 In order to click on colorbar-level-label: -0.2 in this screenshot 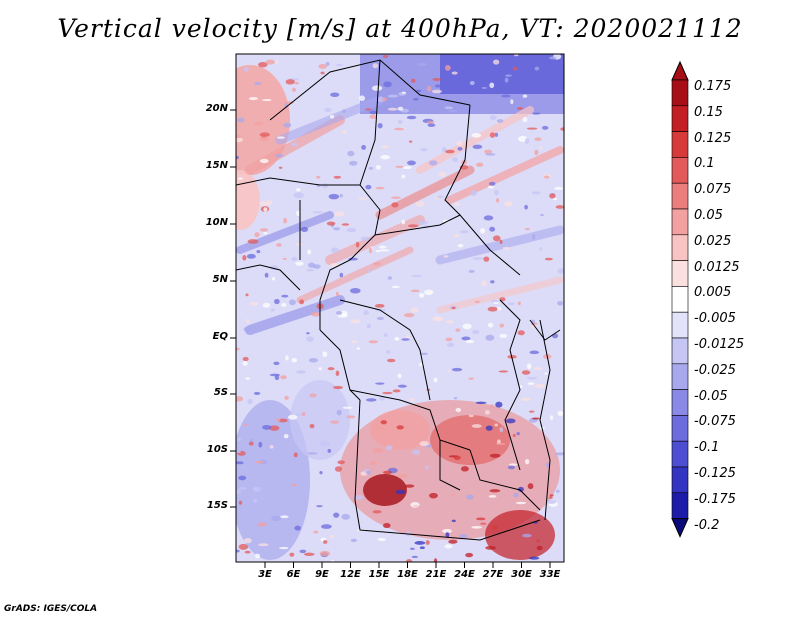, I will do `click(707, 525)`.